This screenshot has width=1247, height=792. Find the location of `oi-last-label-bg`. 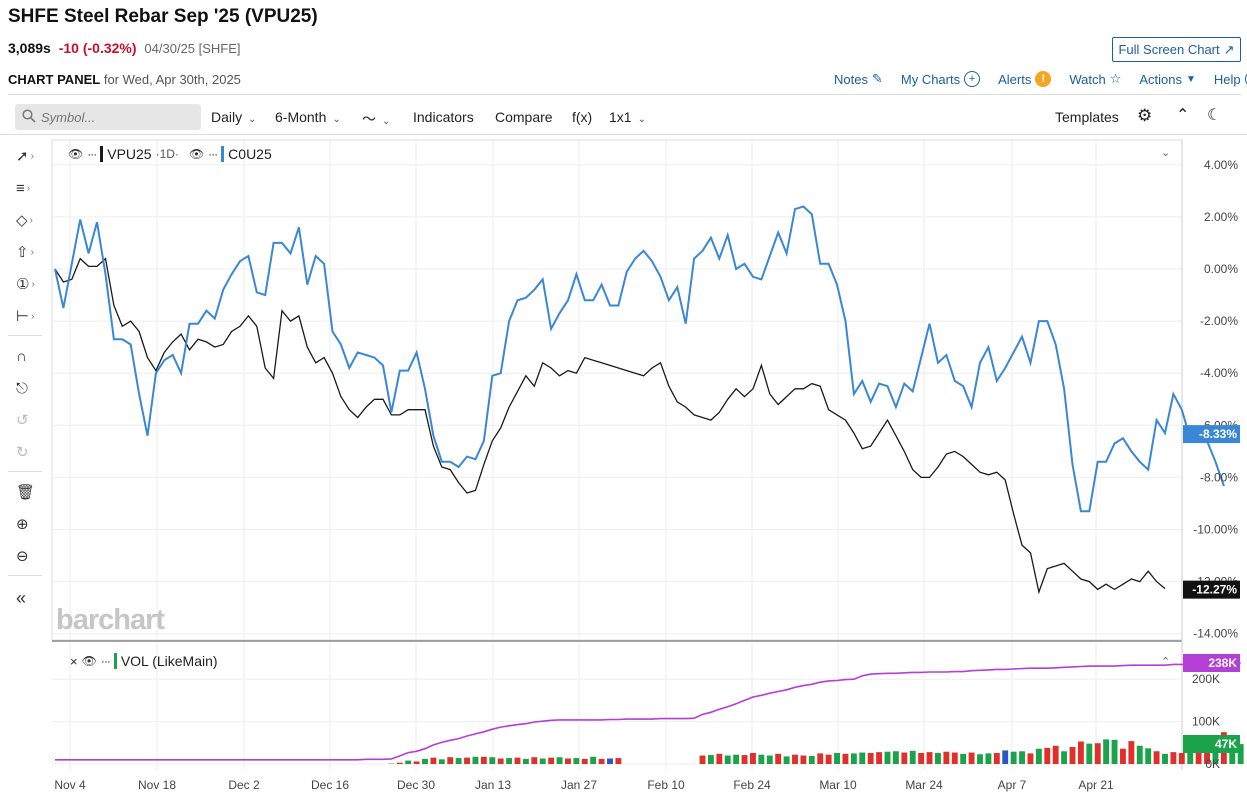

oi-last-label-bg is located at coordinates (1211, 663).